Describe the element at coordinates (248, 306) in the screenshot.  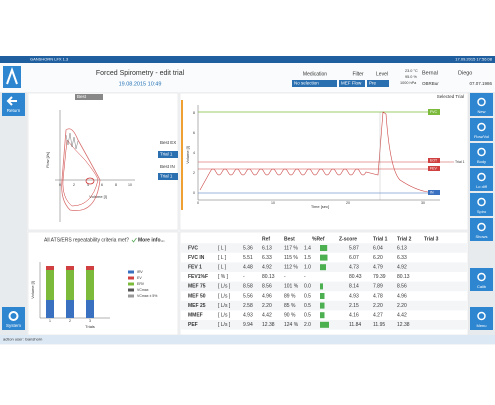
I see `cell: 2.58` at that location.